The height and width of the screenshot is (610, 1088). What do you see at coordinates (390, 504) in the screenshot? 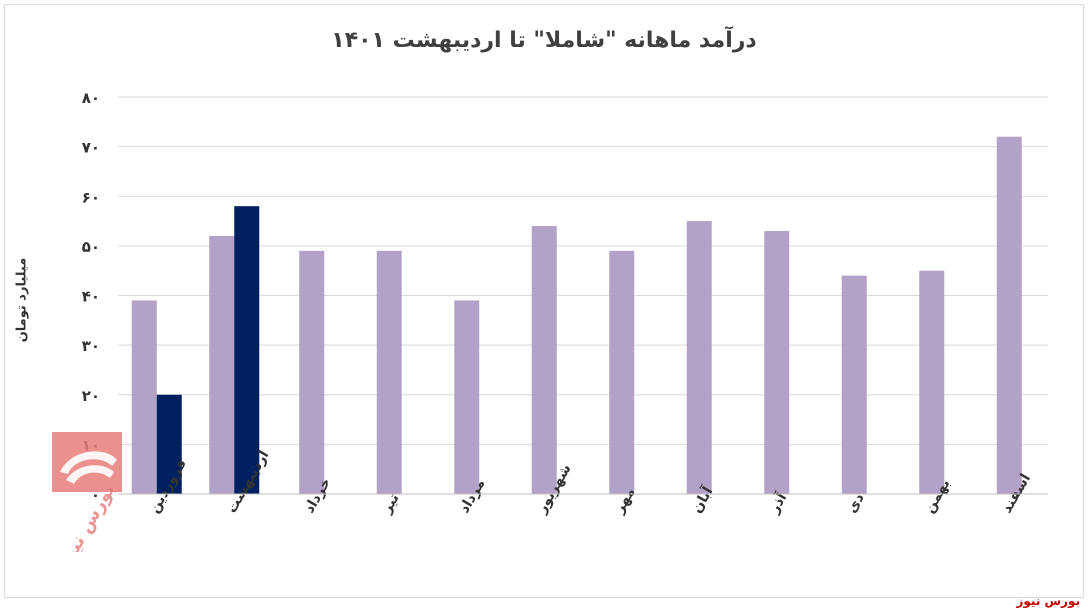
I see `x-tick-label: تیر` at bounding box center [390, 504].